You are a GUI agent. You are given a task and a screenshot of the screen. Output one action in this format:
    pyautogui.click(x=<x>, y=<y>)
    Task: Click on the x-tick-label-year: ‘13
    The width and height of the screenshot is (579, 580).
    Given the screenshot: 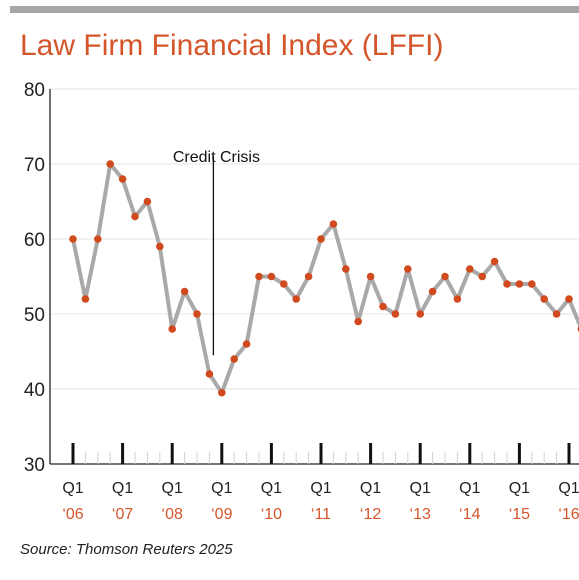 What is the action you would take?
    pyautogui.click(x=420, y=514)
    